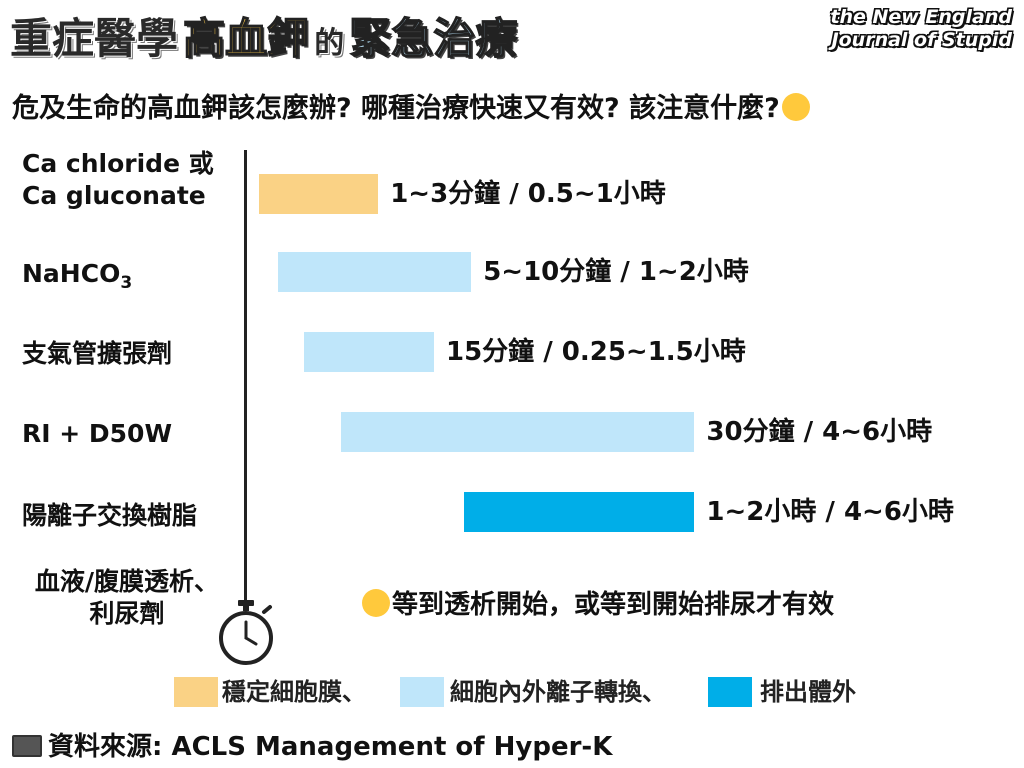 Image resolution: width=1024 pixels, height=768 pixels. I want to click on category-label-nahco3: NaHCO3, so click(77, 278).